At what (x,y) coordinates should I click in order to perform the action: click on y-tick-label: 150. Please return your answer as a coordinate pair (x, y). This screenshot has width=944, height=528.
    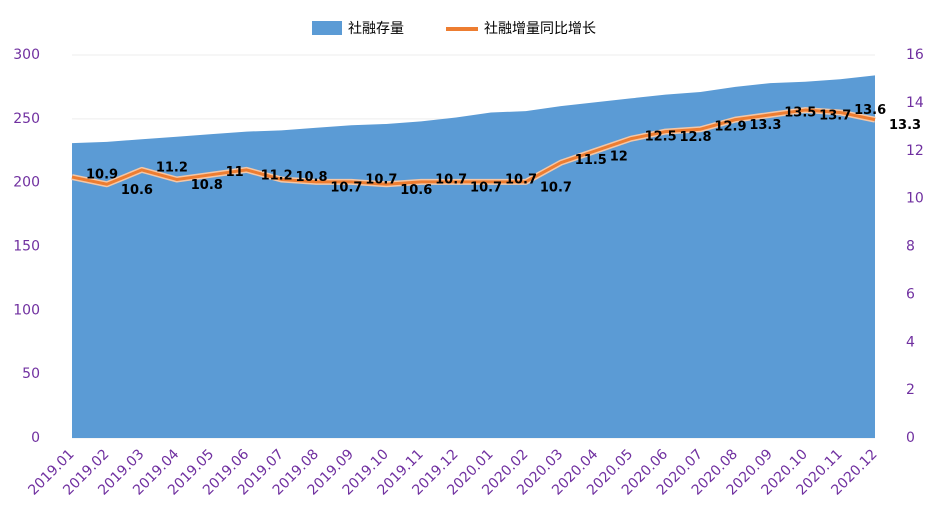
    Looking at the image, I should click on (26, 247).